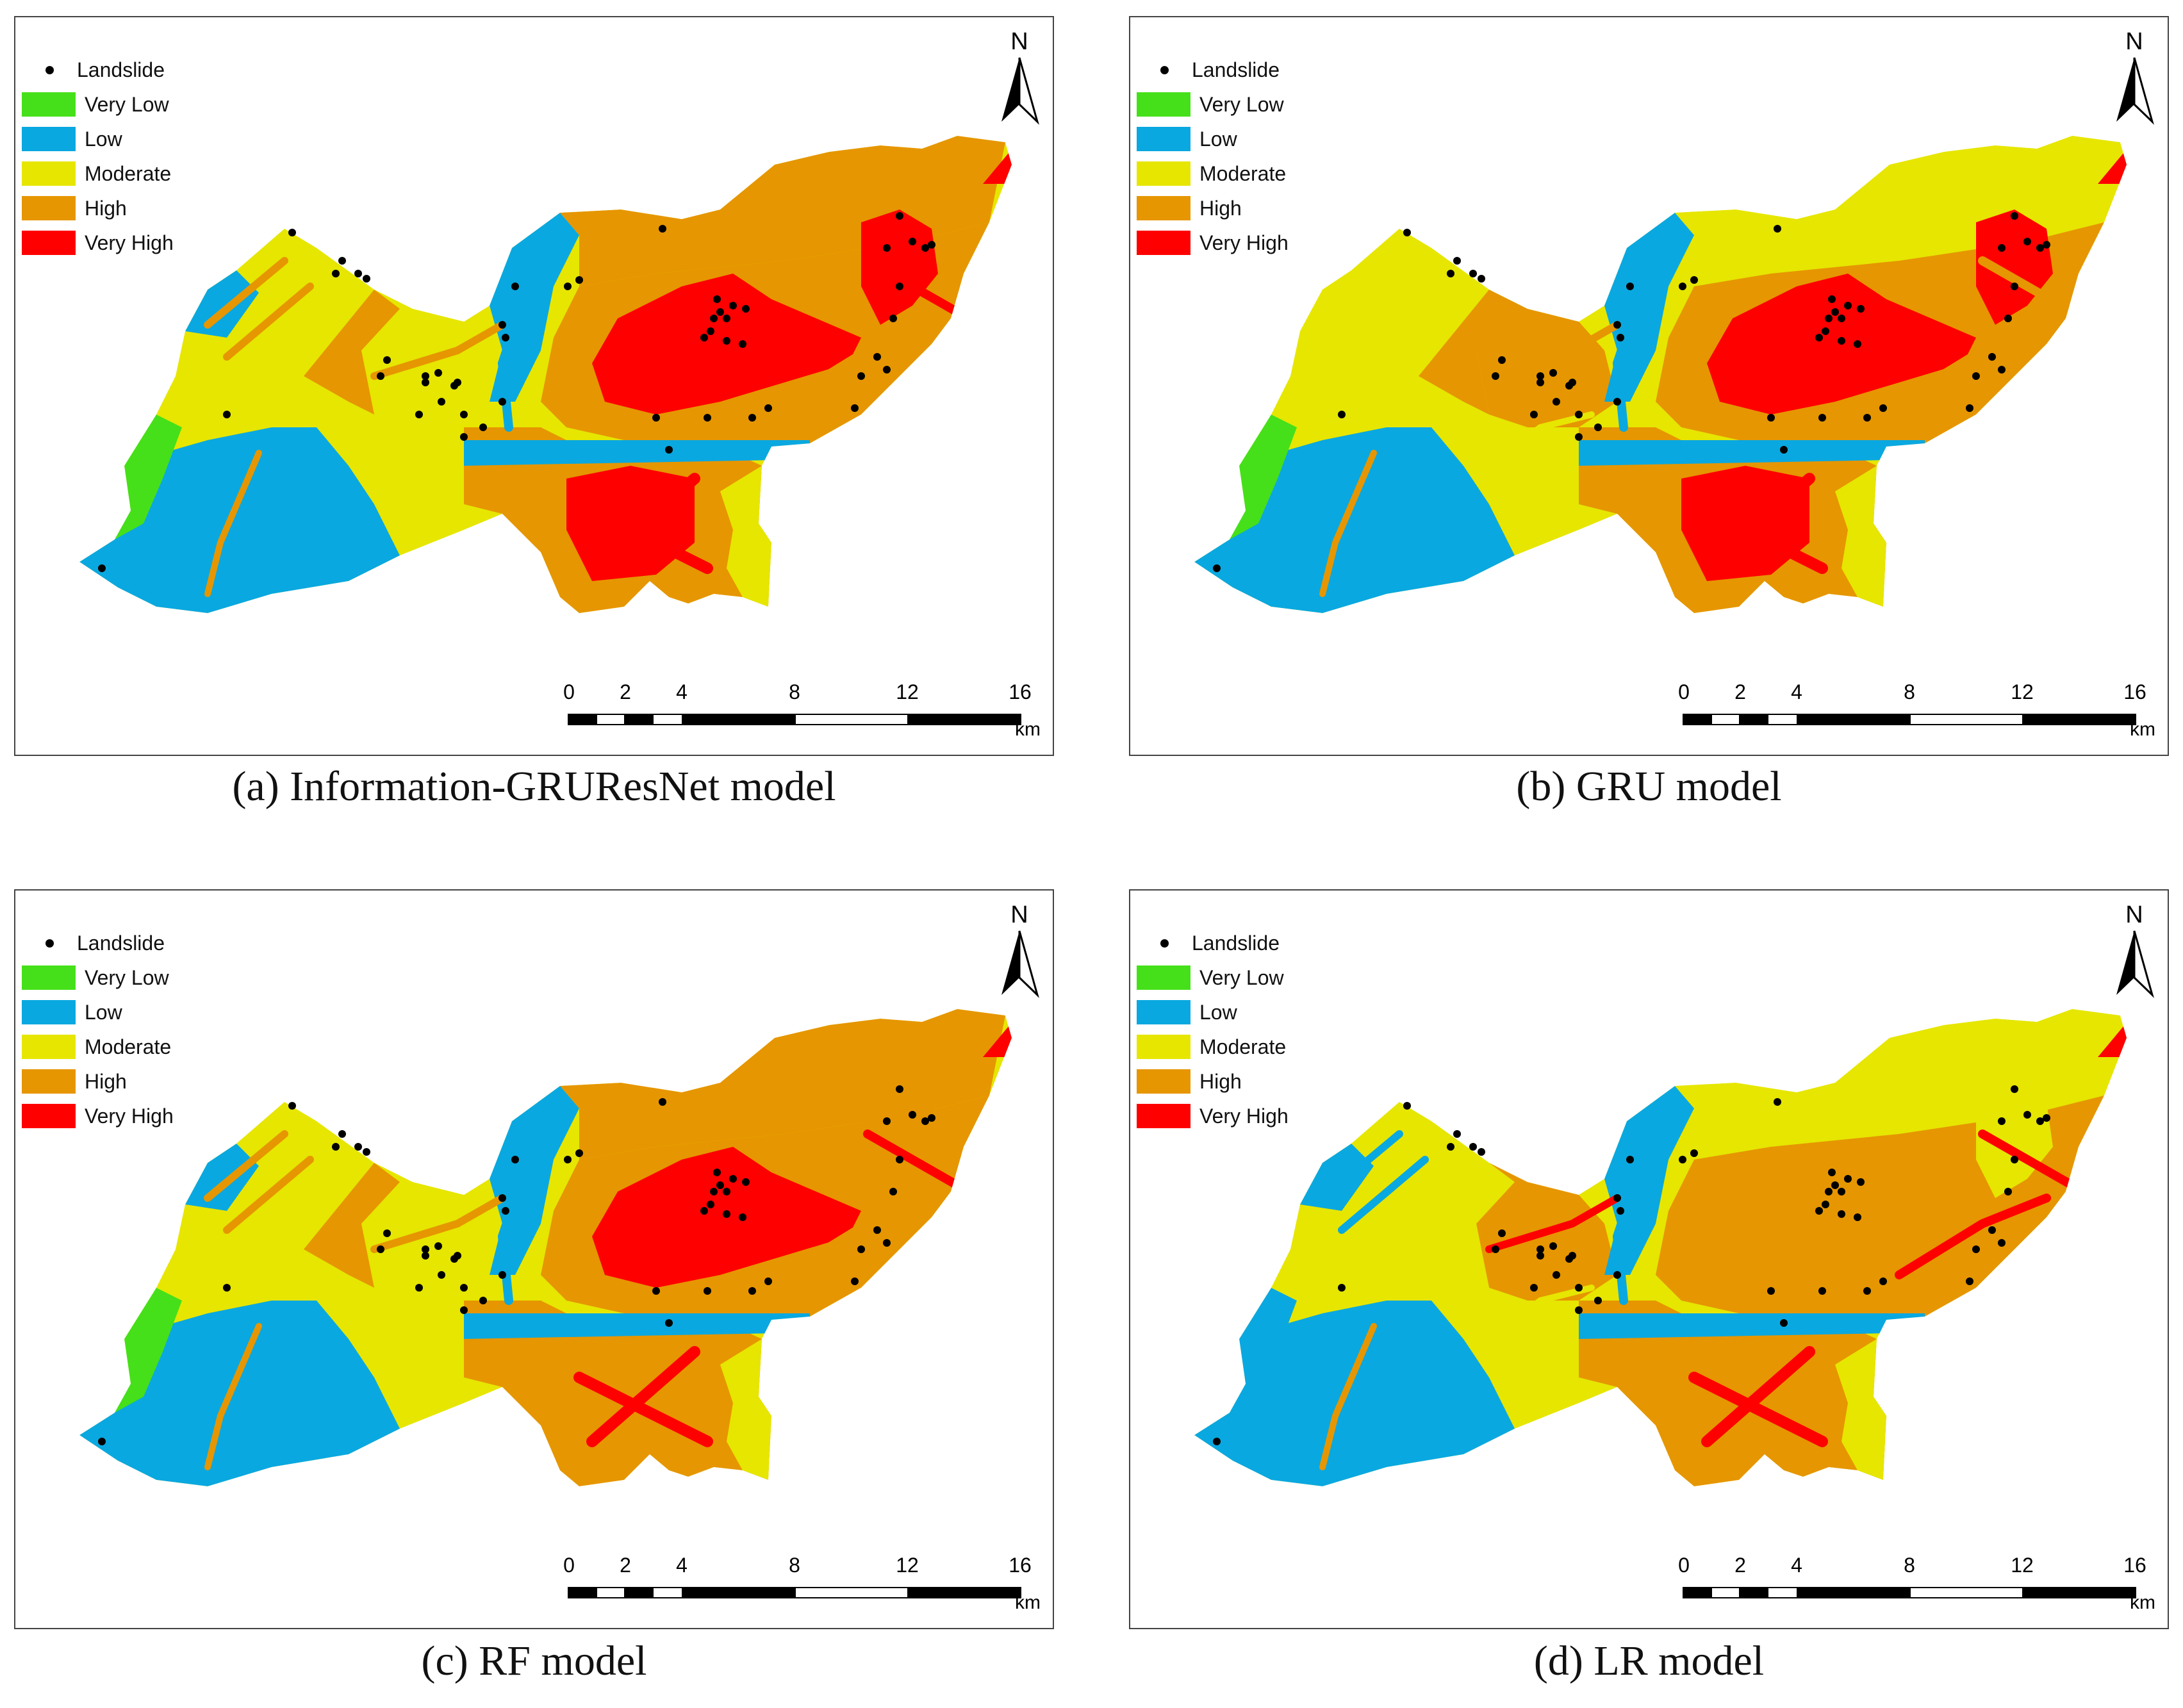 This screenshot has height=1708, width=2183. What do you see at coordinates (1236, 70) in the screenshot?
I see `legend-label: Landslide` at bounding box center [1236, 70].